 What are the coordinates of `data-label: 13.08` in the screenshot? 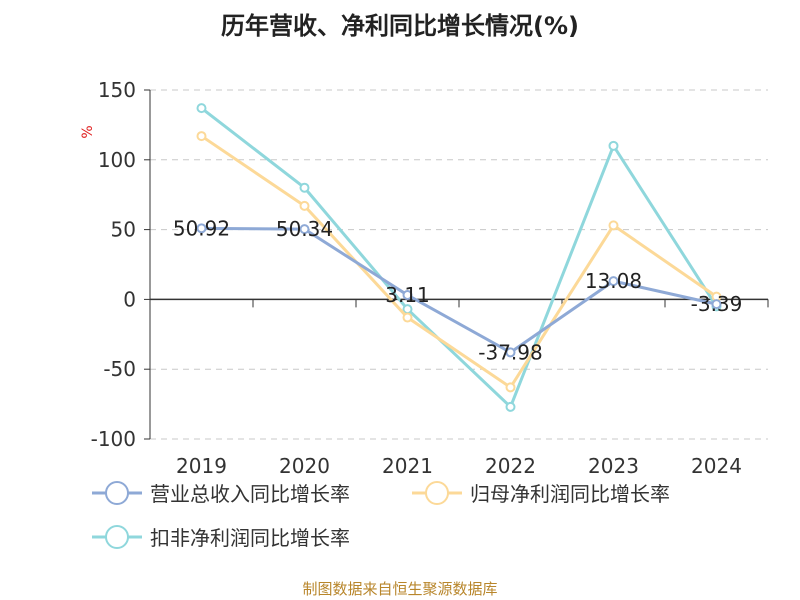 It's located at (613, 281).